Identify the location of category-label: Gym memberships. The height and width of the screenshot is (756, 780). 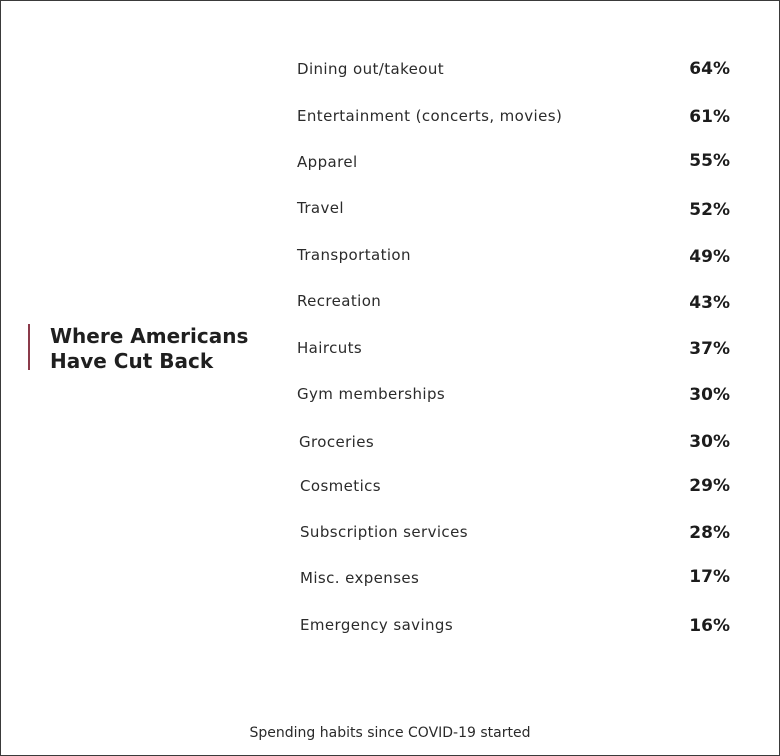
(371, 394).